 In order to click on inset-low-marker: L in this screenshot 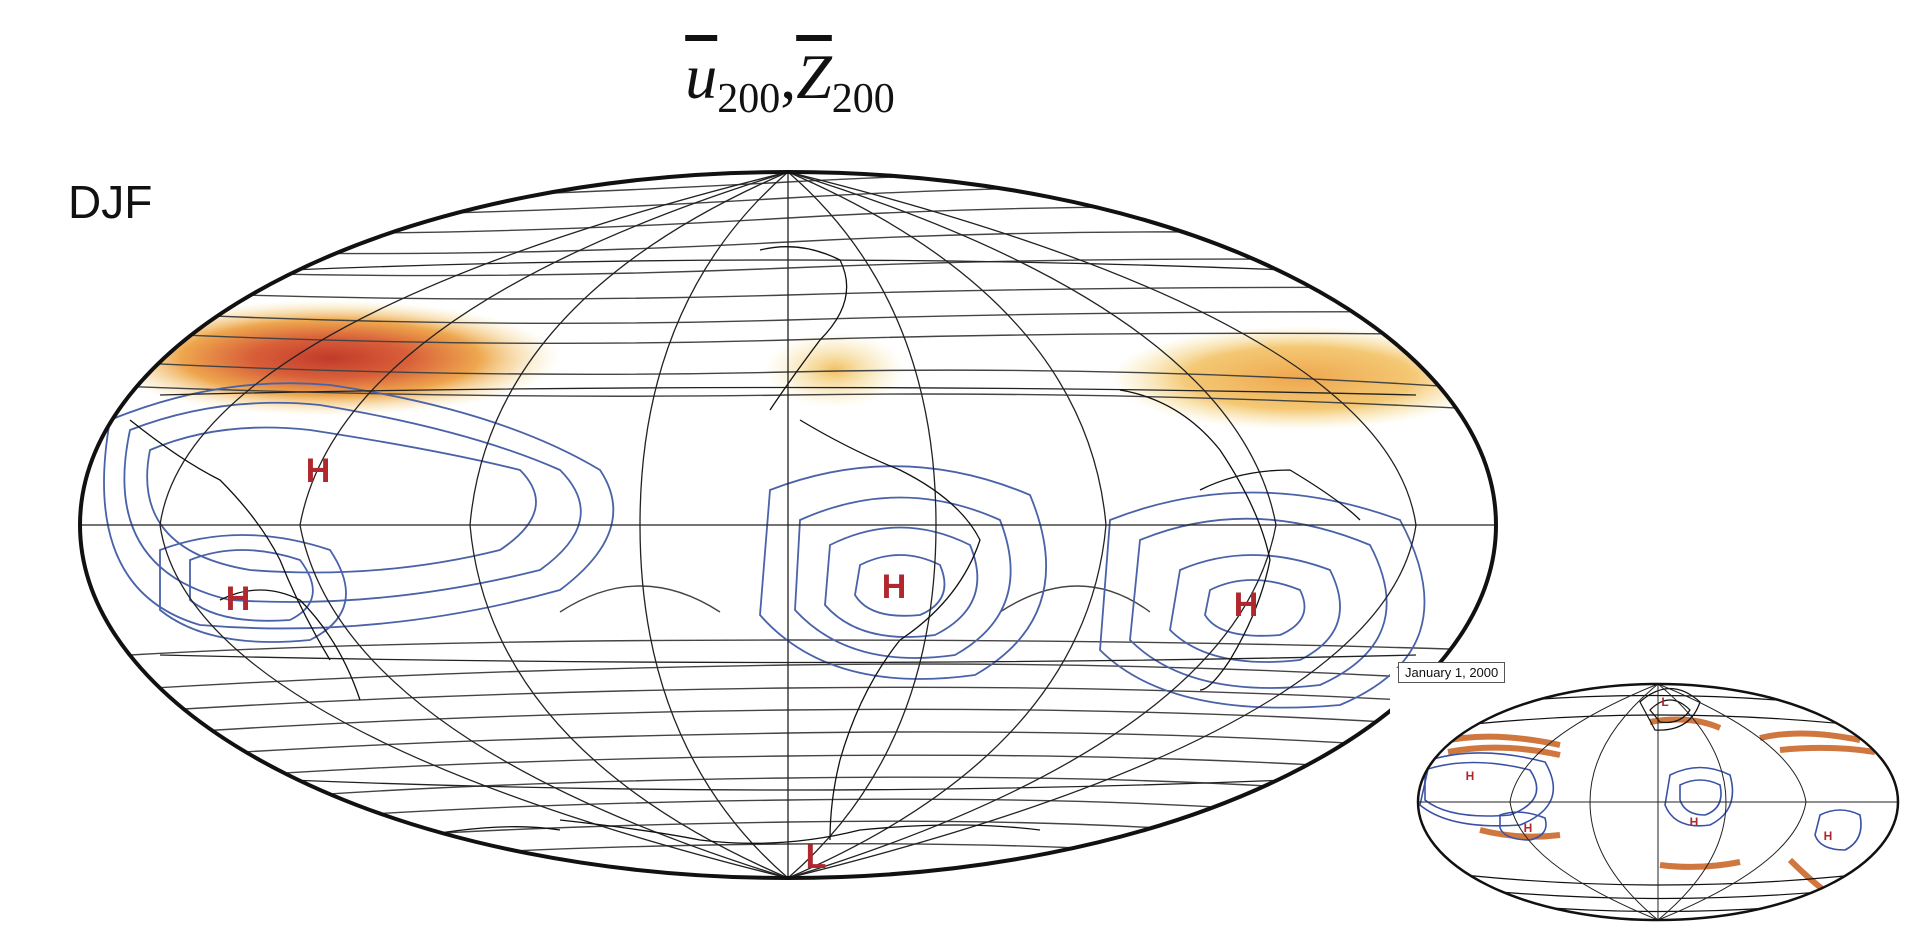, I will do `click(1664, 702)`.